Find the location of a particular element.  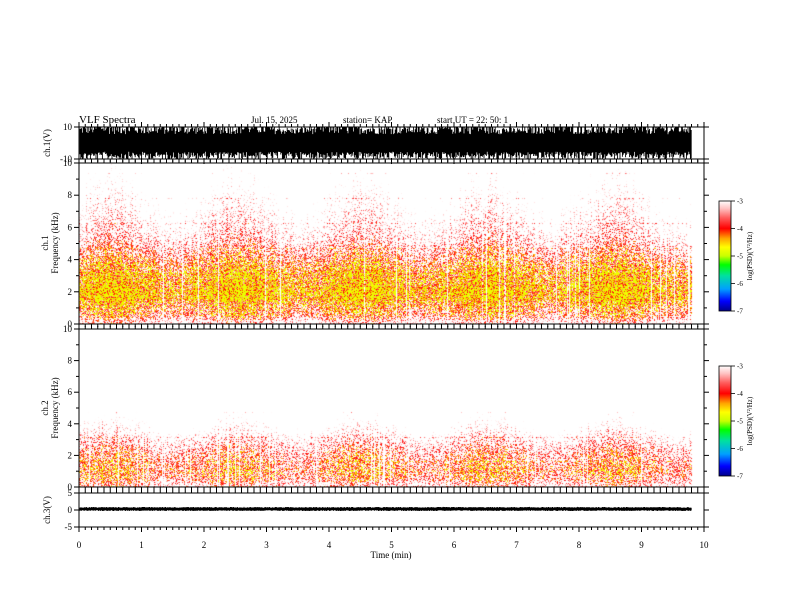

xtick-label: 7 is located at coordinates (516, 545).